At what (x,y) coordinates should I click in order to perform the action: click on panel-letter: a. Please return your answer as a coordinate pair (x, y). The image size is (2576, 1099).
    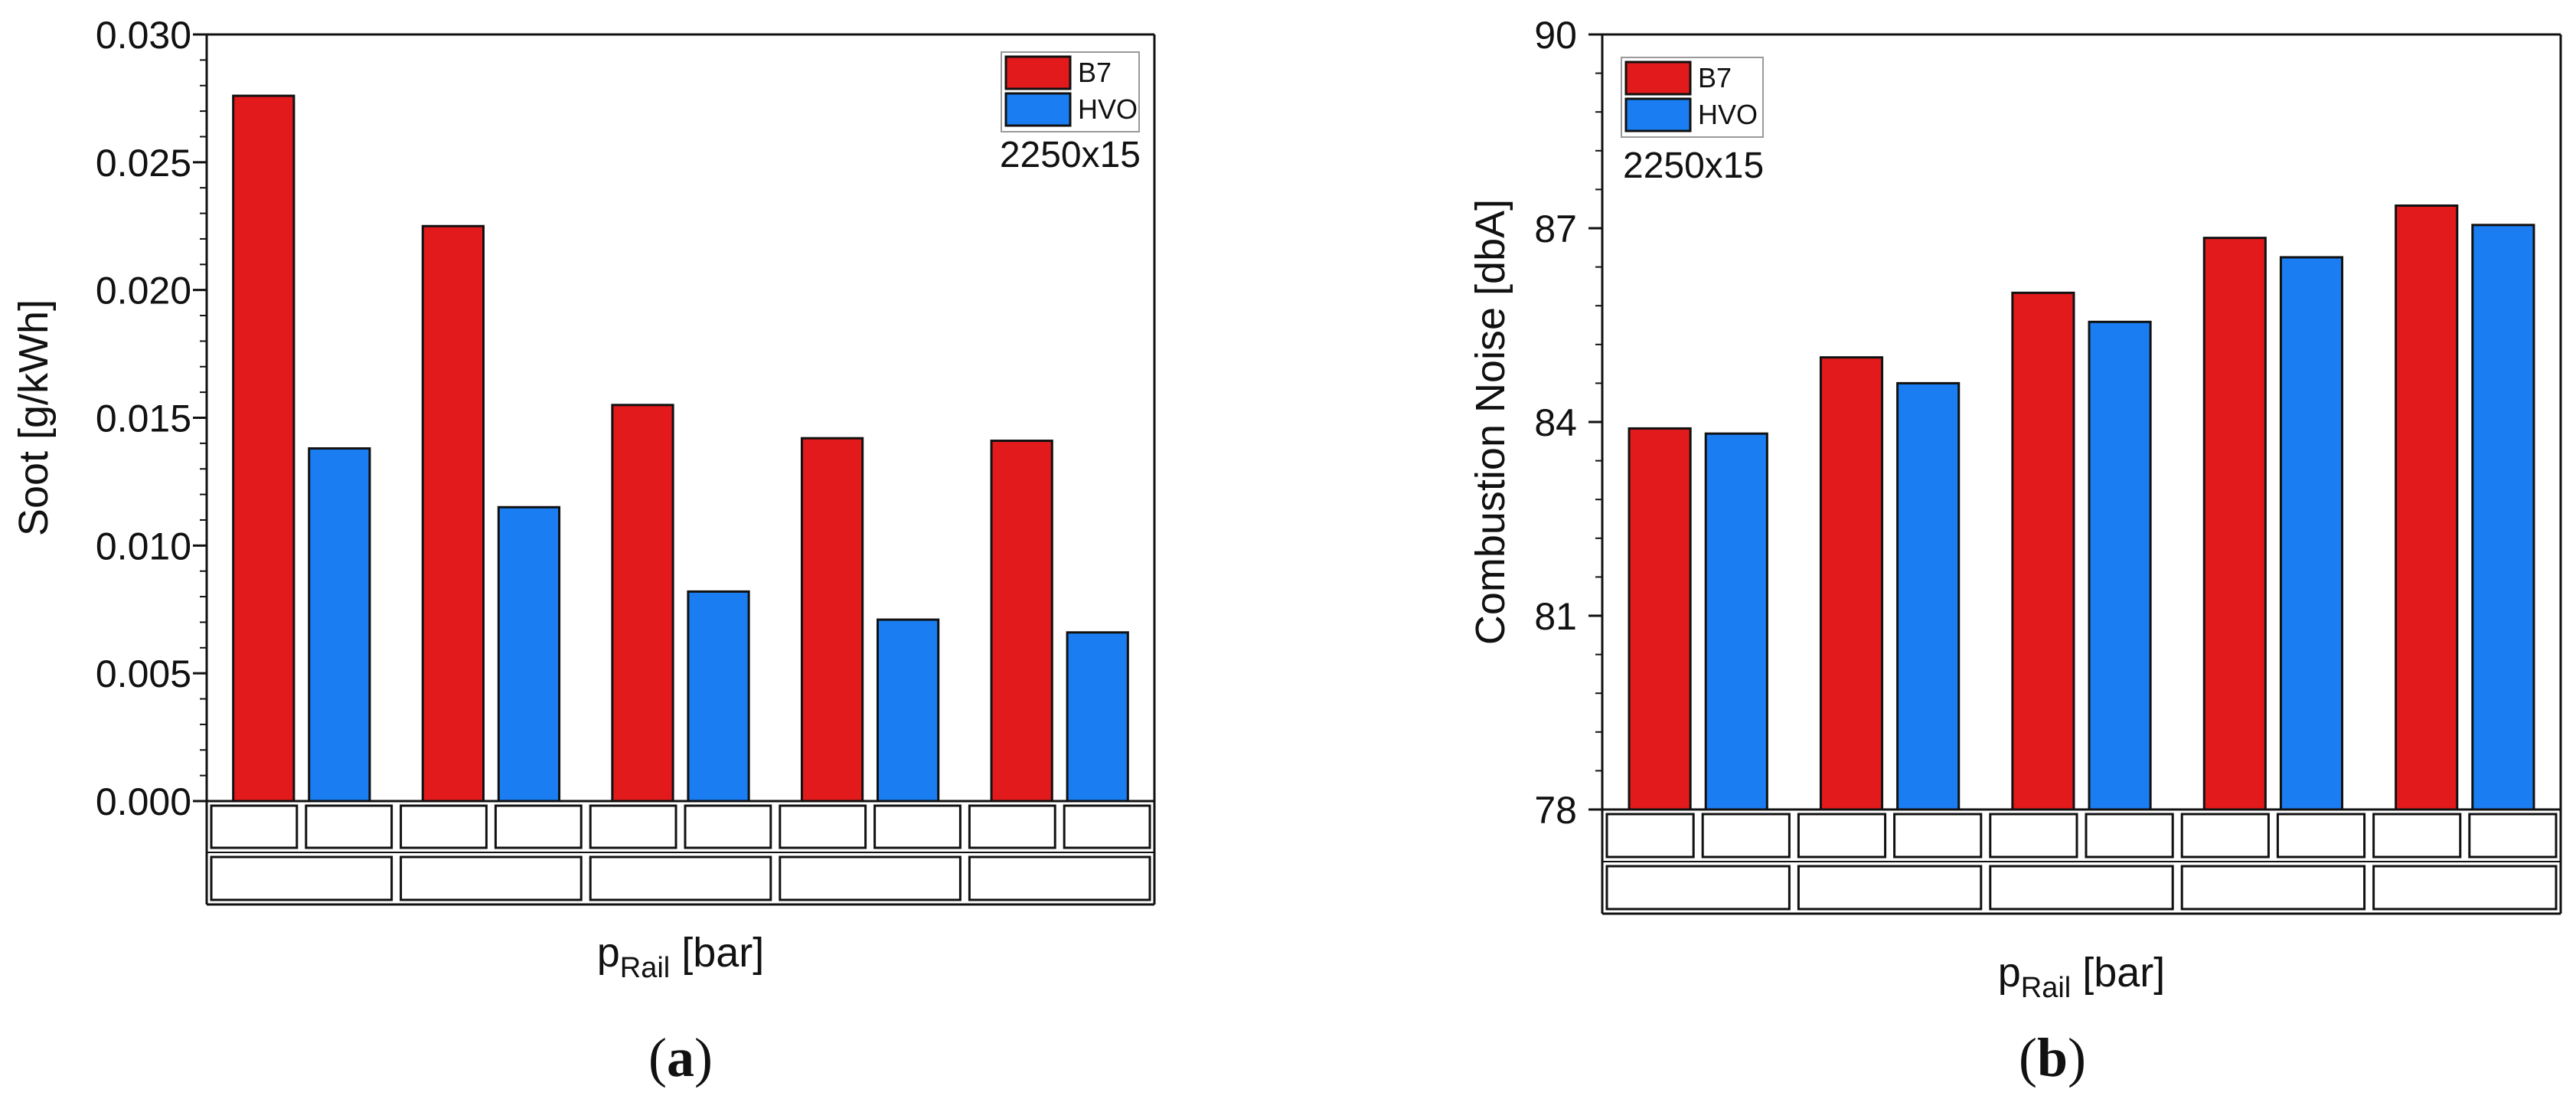
    Looking at the image, I should click on (680, 1057).